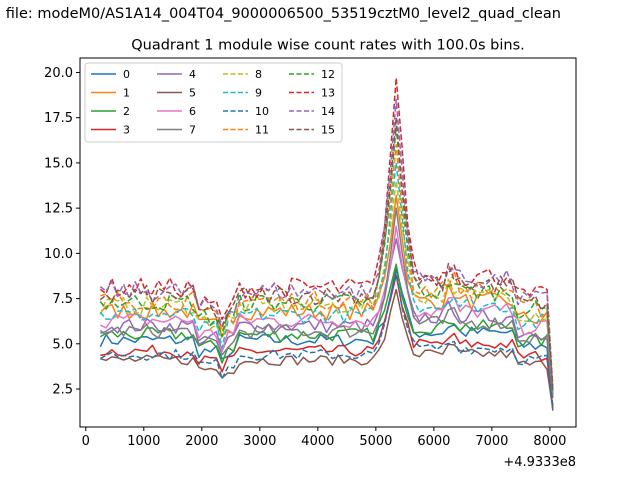 The image size is (640, 480). Describe the element at coordinates (58, 209) in the screenshot. I see `y-tick-label: 12.5` at that location.